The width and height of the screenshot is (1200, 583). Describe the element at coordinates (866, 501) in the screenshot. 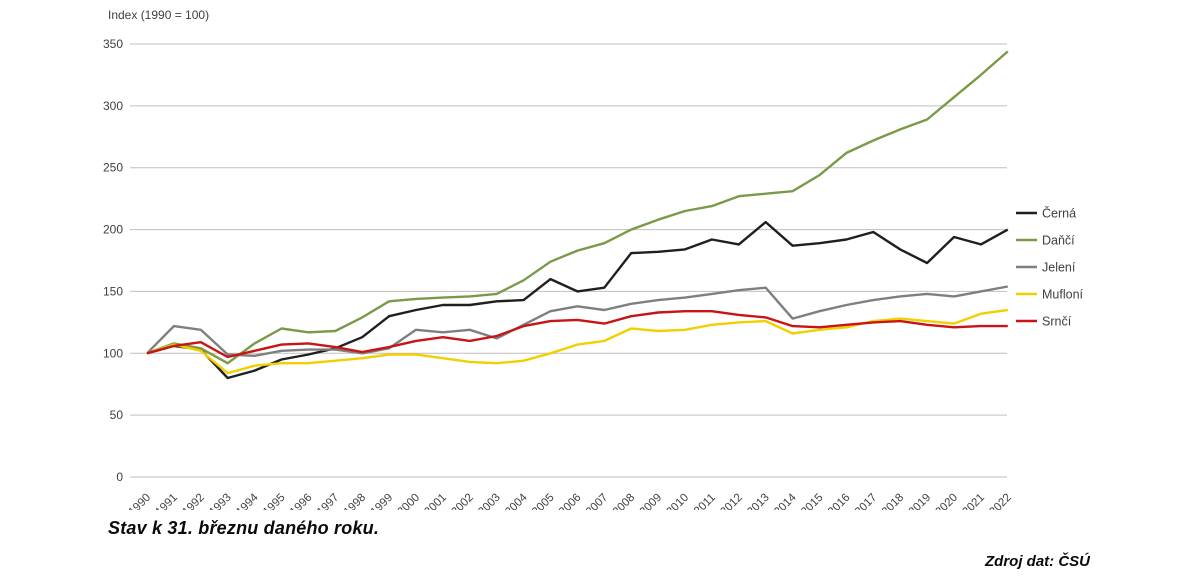

I see `x-tick-label: 2017` at that location.